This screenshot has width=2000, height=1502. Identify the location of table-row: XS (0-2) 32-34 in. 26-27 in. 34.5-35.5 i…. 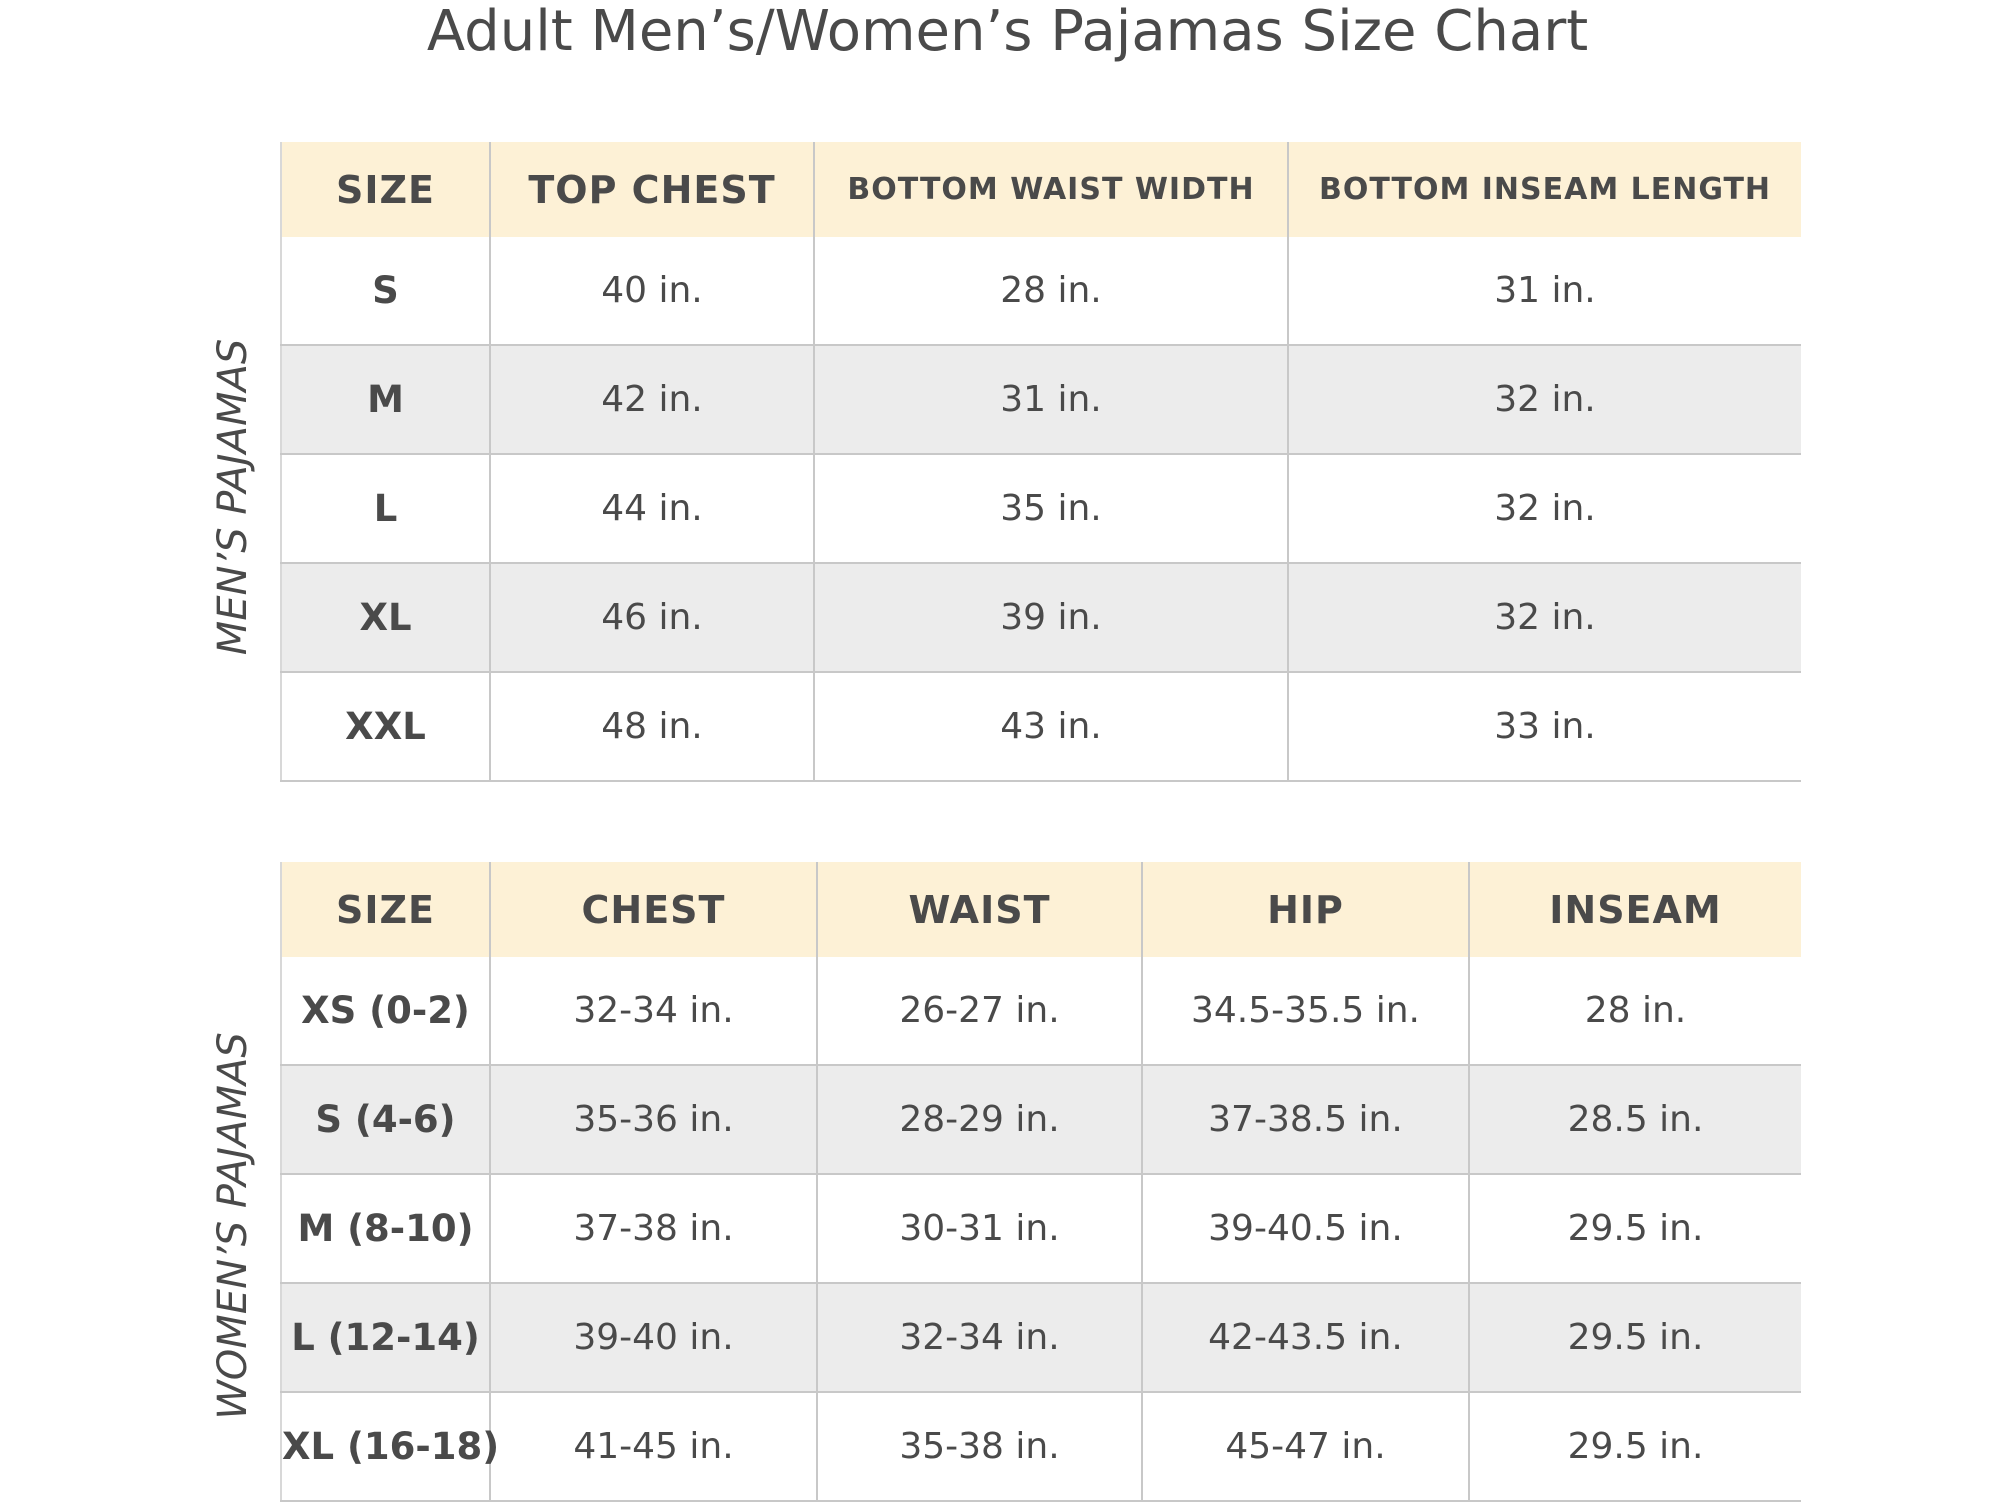
(1040, 1011).